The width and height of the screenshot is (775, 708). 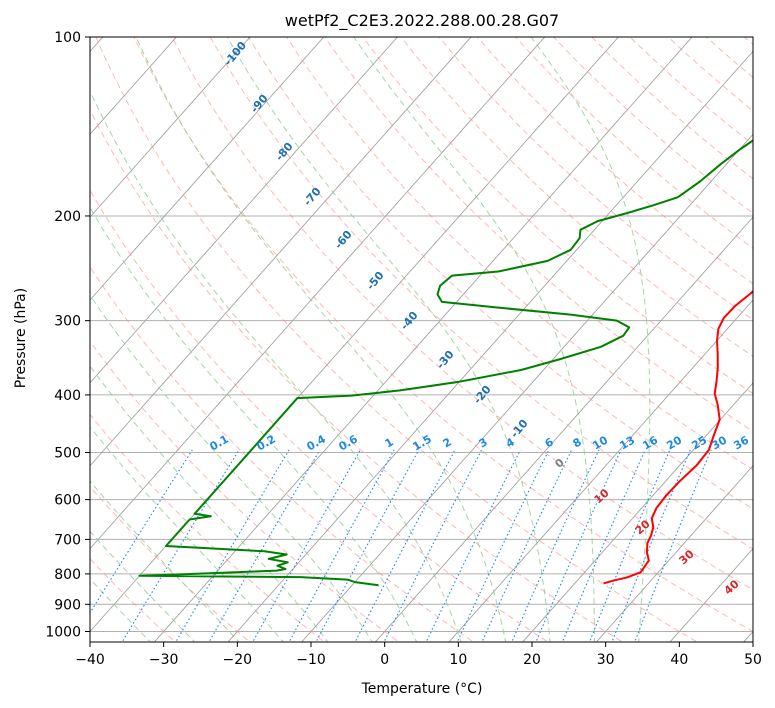 What do you see at coordinates (674, 442) in the screenshot?
I see `mixing-ratio-label: 20` at bounding box center [674, 442].